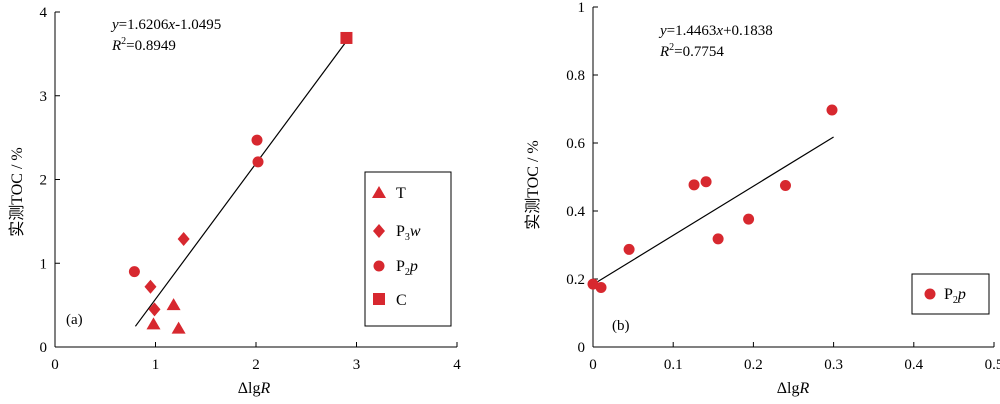 The height and width of the screenshot is (404, 1000). I want to click on legend-label-p2p-b: P2p, so click(955, 296).